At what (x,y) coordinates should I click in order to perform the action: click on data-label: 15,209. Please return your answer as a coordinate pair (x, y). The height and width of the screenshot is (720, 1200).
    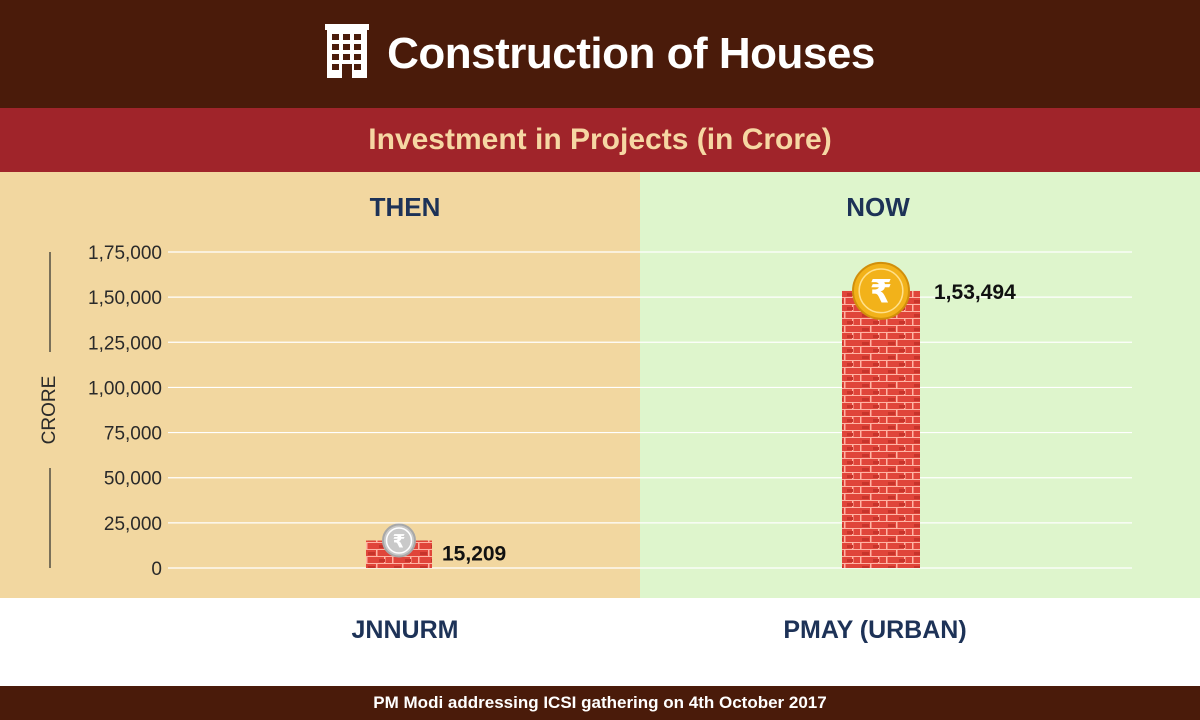
    Looking at the image, I should click on (474, 554).